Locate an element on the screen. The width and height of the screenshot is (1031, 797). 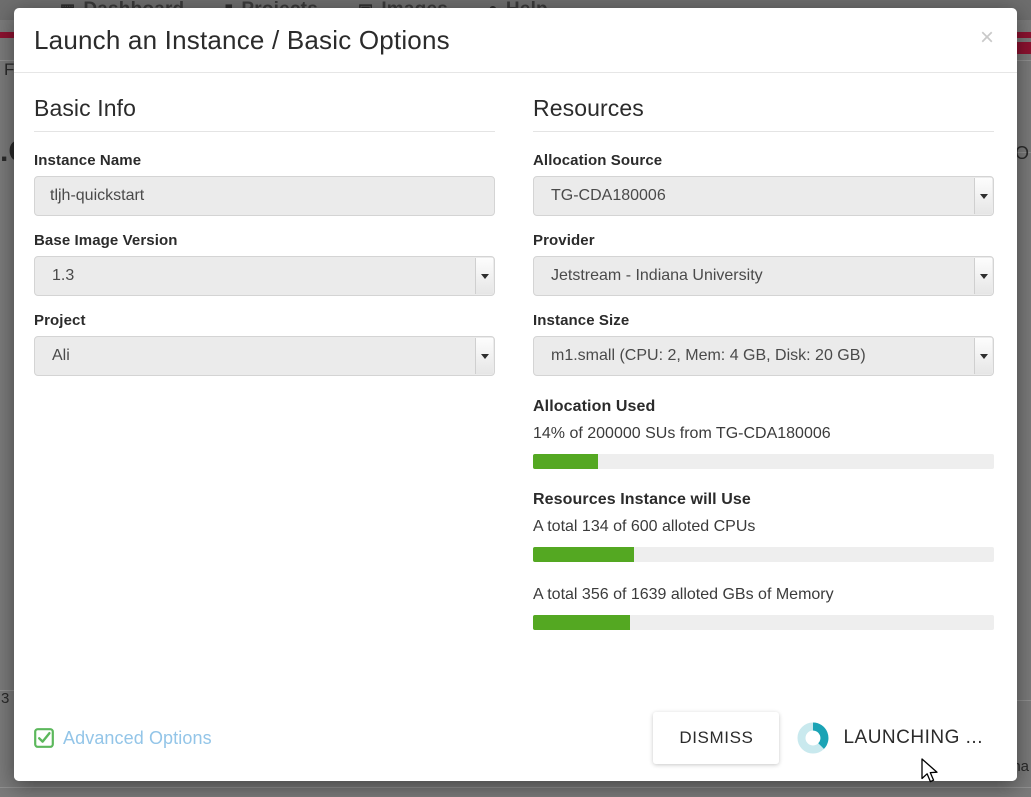
field-instance-name: Instance Name is located at coordinates (264, 184).